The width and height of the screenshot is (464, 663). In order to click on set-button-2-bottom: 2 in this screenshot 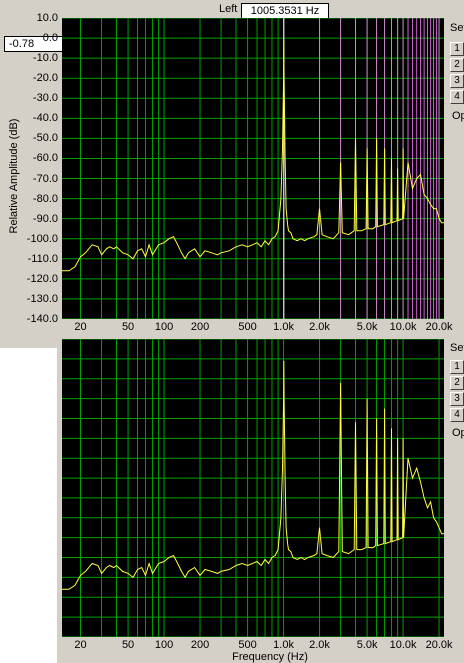, I will do `click(457, 383)`.